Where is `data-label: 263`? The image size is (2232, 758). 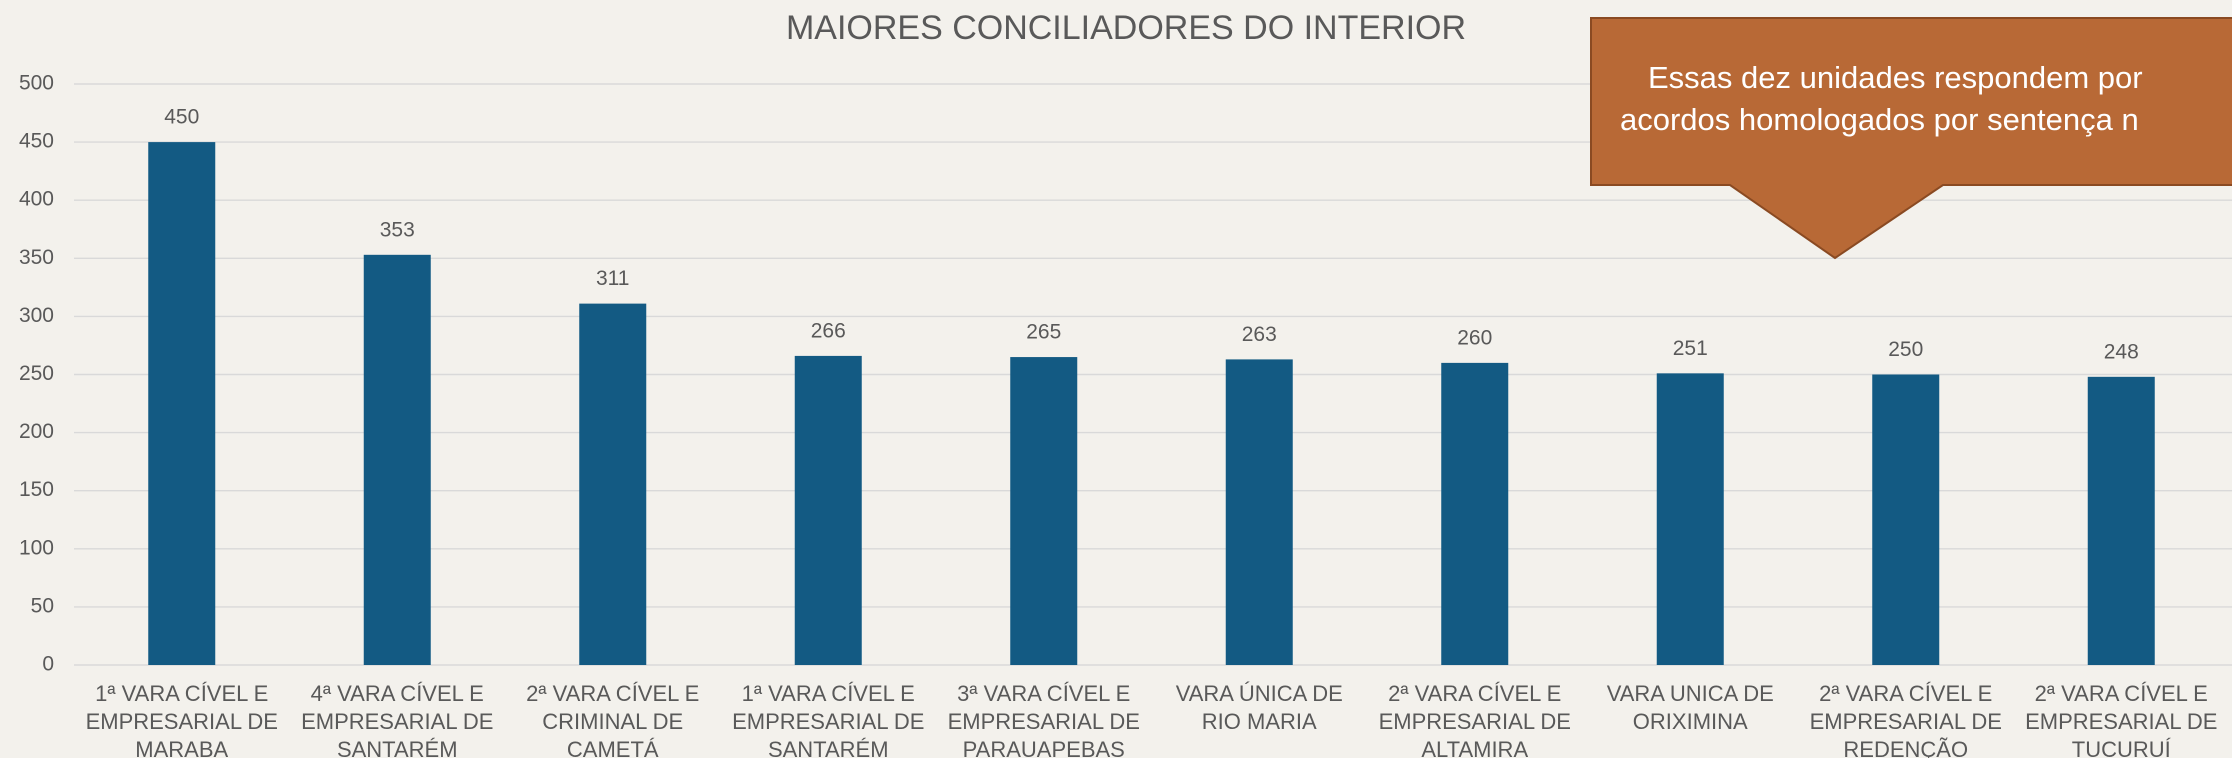 data-label: 263 is located at coordinates (1259, 334).